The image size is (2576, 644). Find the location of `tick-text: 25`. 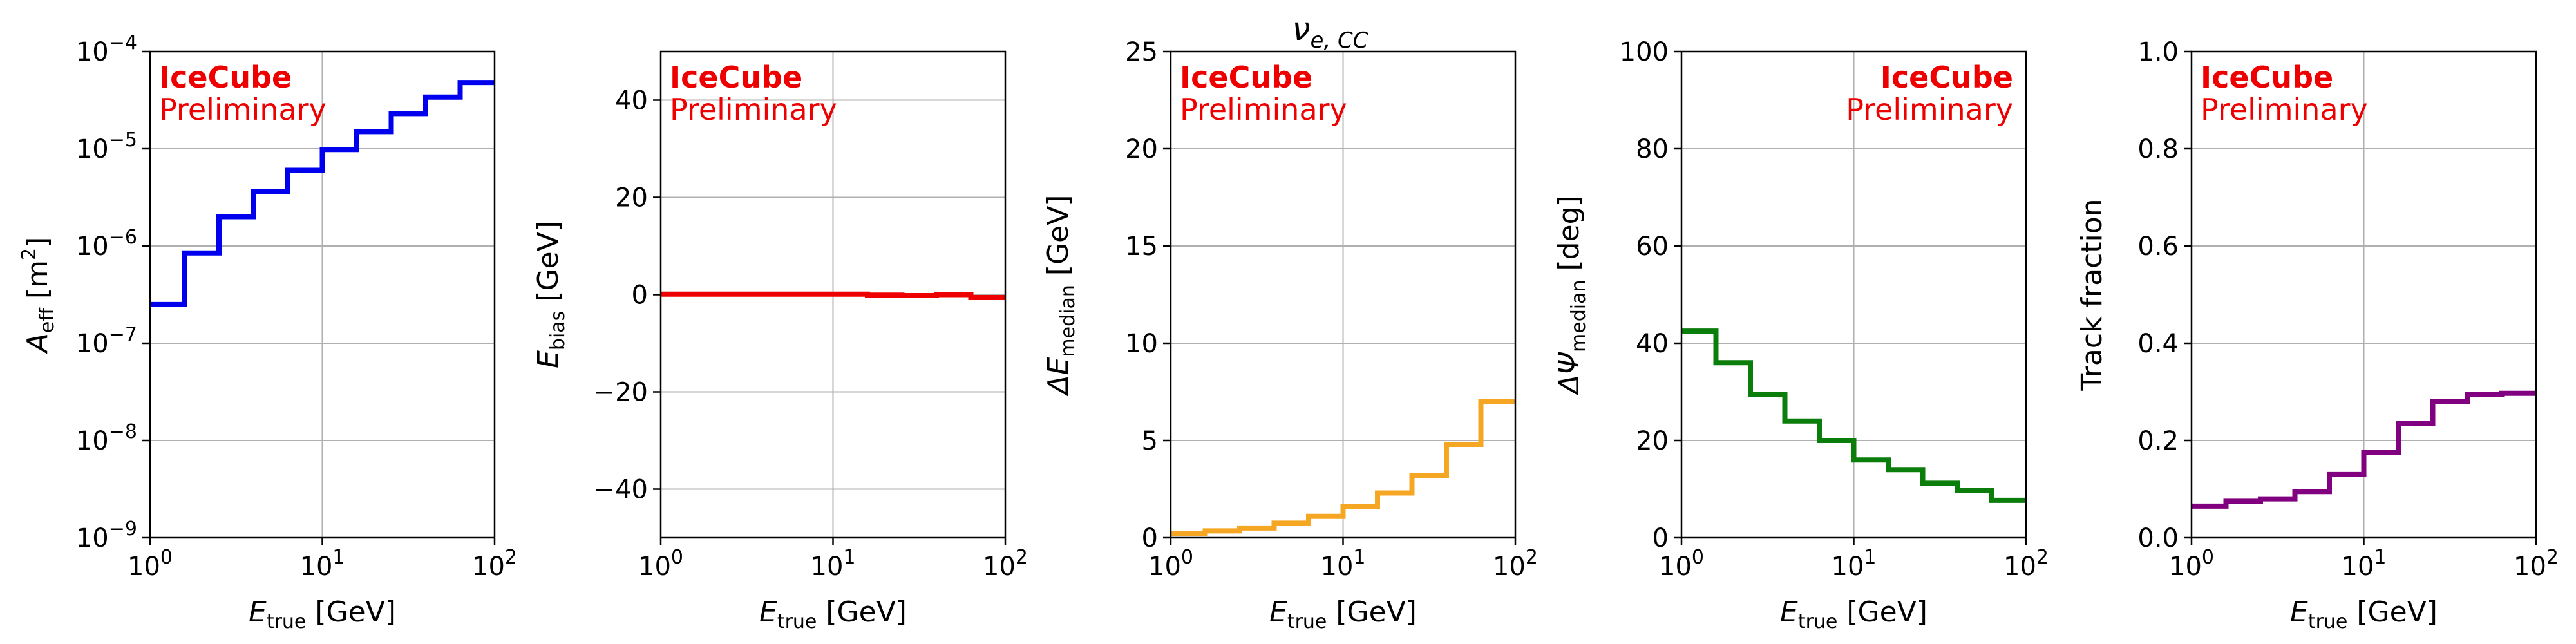

tick-text: 25 is located at coordinates (1141, 52).